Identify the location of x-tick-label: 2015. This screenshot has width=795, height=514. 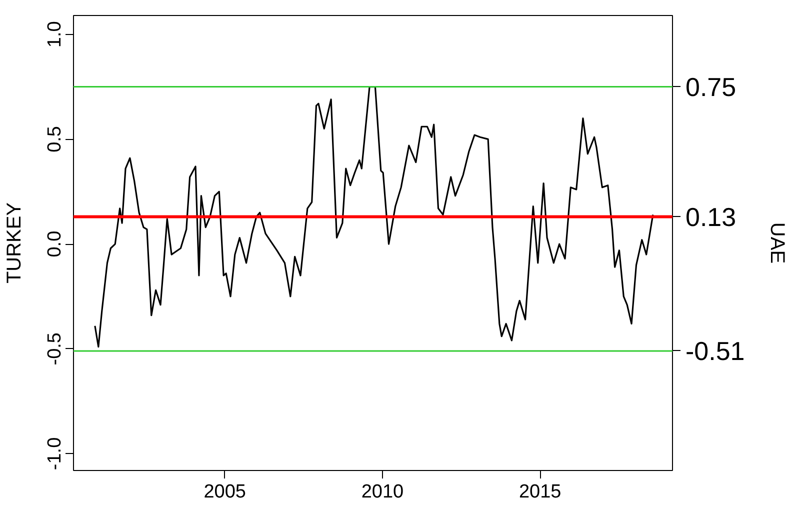
(540, 492).